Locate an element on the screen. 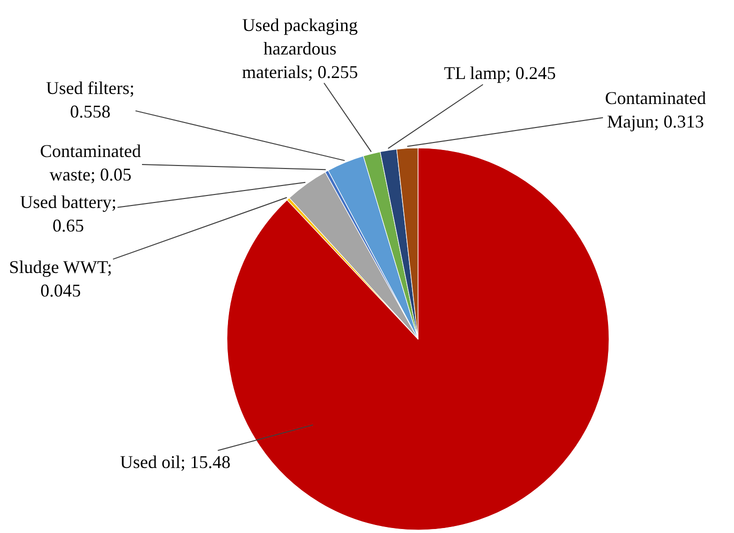 The image size is (734, 533). slice-label: Contaminated Majun; 0.313 is located at coordinates (655, 110).